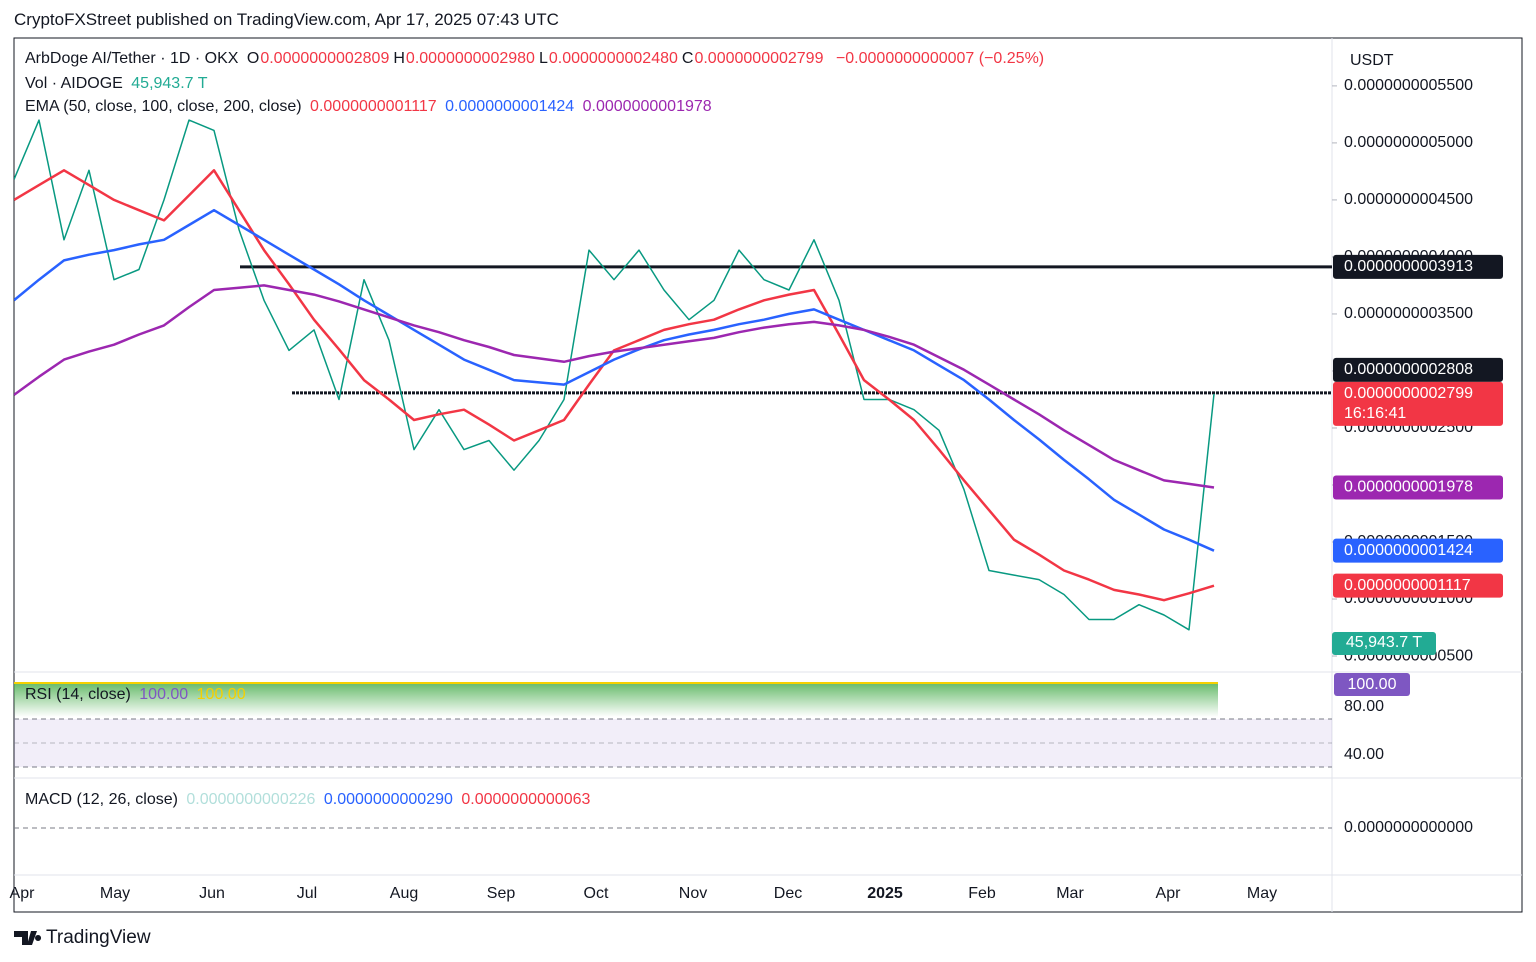  I want to click on macd-value: 0.0000000000226, so click(251, 799).